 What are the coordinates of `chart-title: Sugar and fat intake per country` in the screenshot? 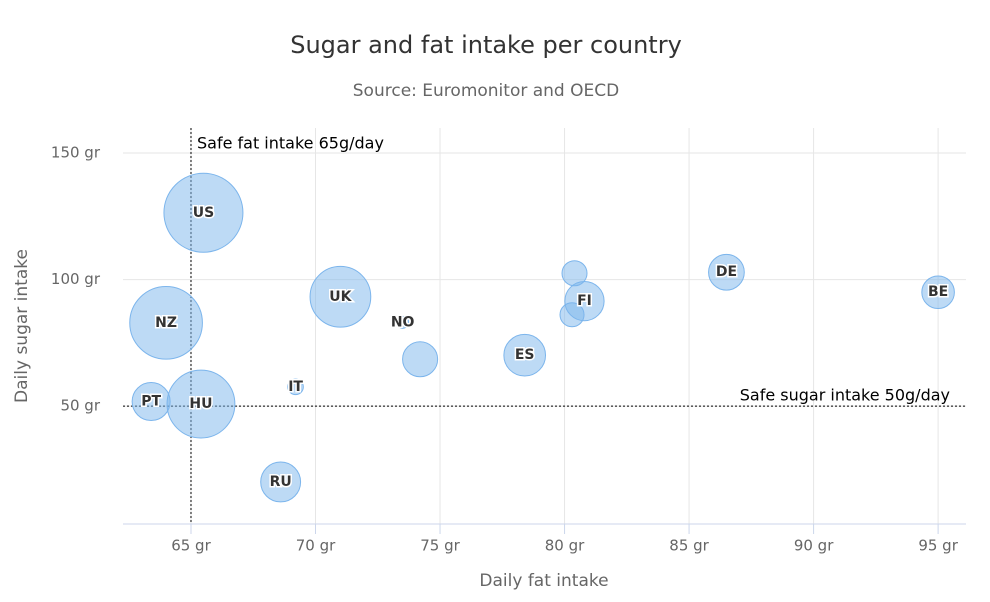 It's located at (486, 45).